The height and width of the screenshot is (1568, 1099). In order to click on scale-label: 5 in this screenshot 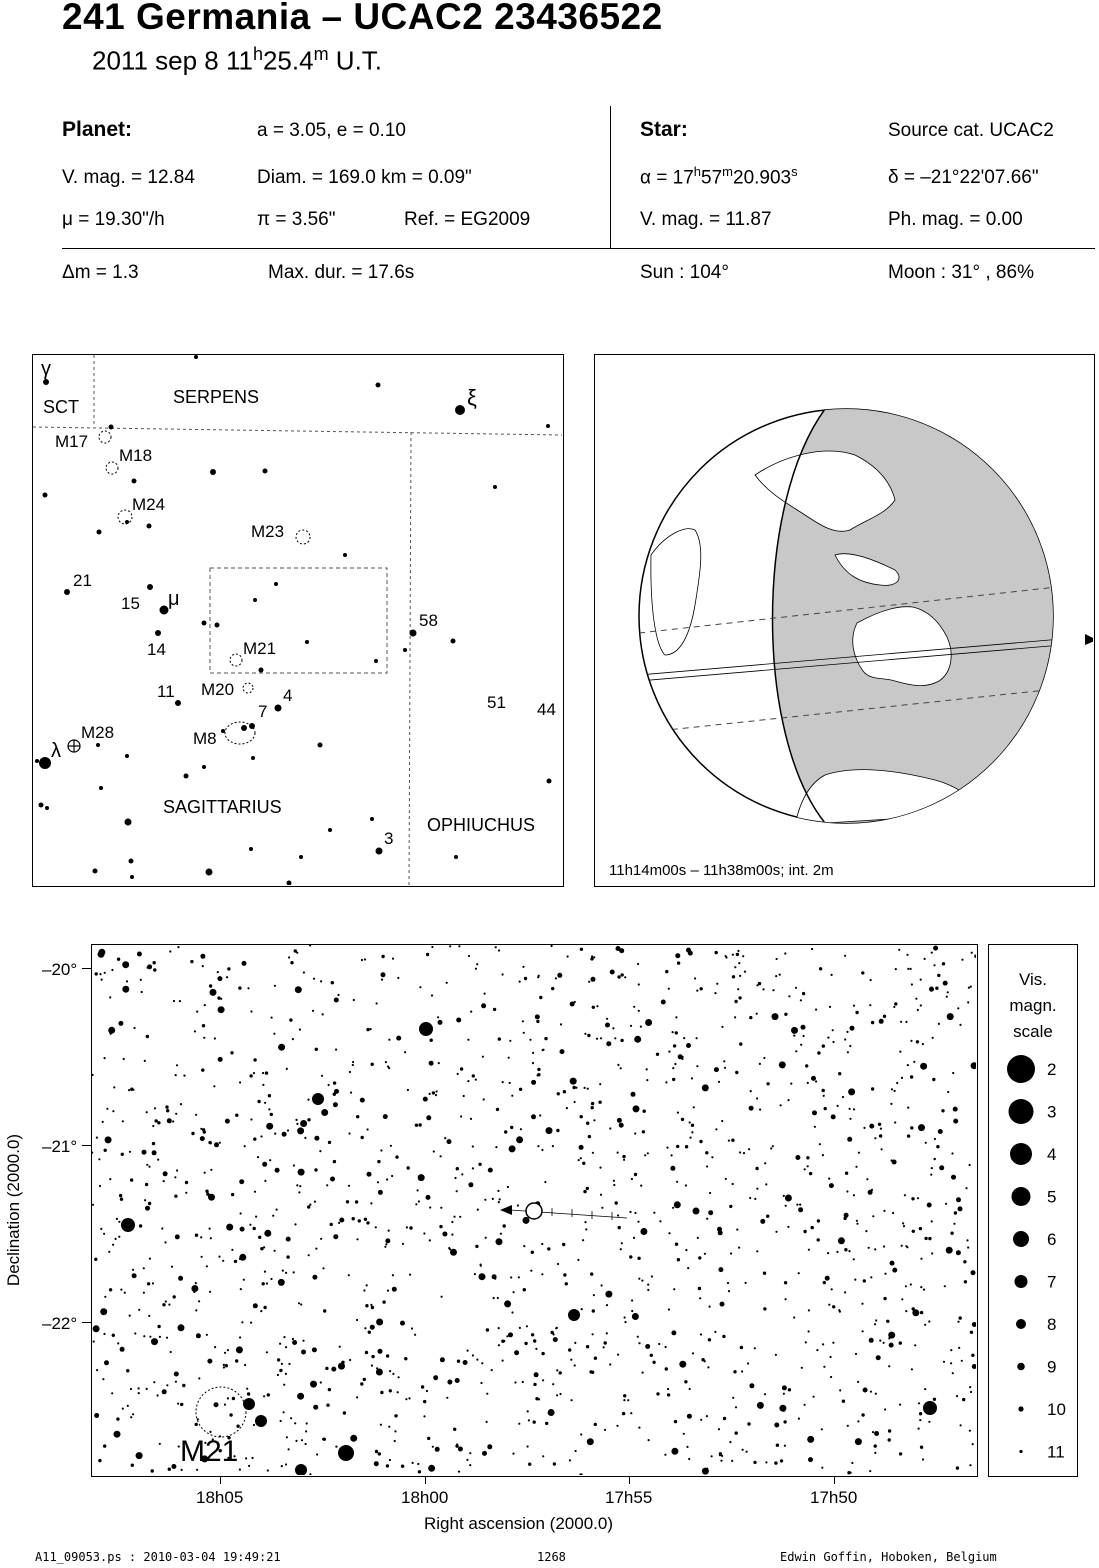, I will do `click(1051, 1197)`.